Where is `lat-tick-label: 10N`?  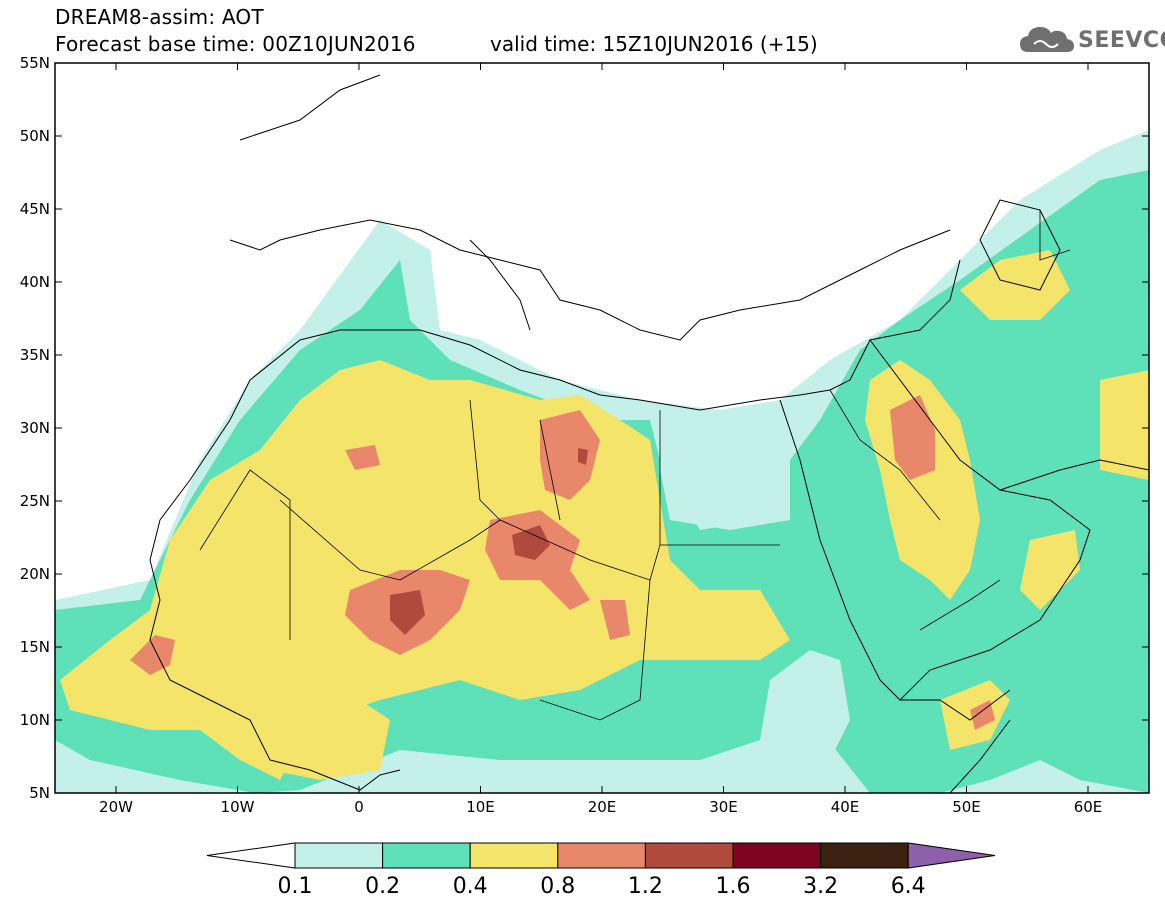
lat-tick-label: 10N is located at coordinates (35, 720).